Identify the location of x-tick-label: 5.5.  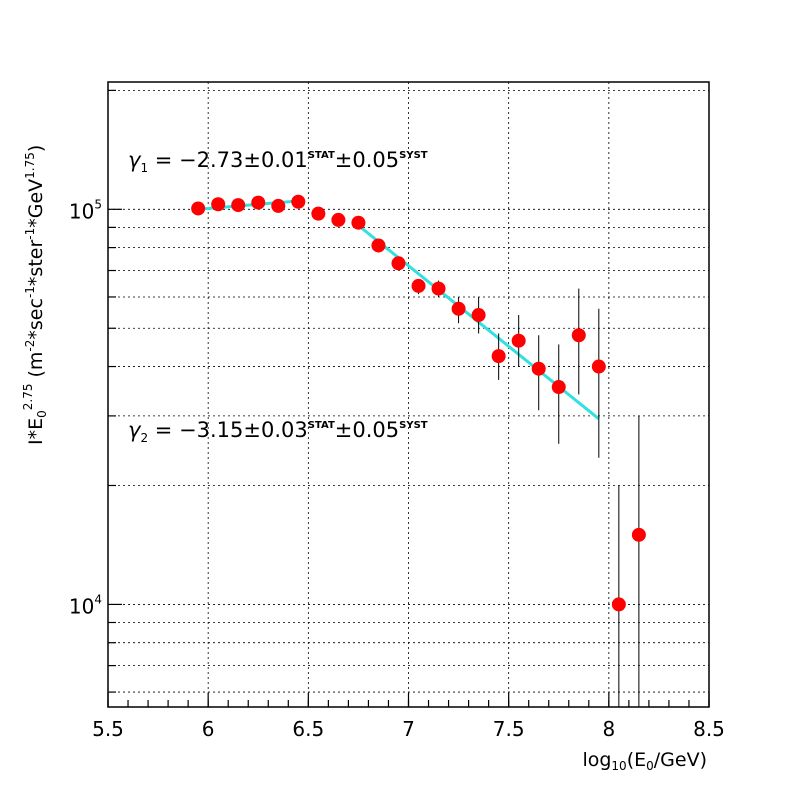
(108, 729).